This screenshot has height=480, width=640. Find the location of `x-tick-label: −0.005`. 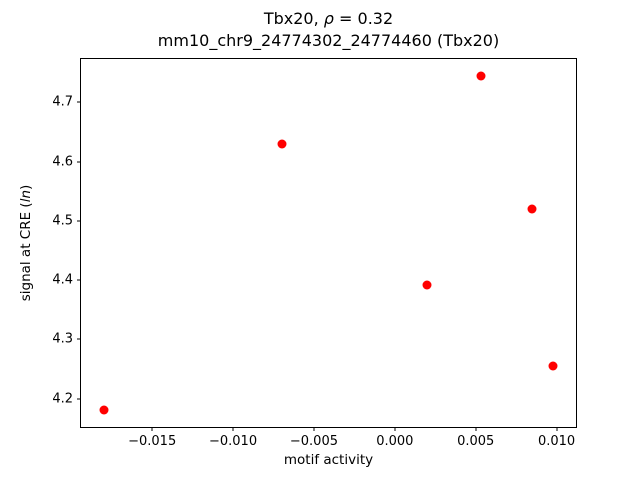

x-tick-label: −0.005 is located at coordinates (313, 441).